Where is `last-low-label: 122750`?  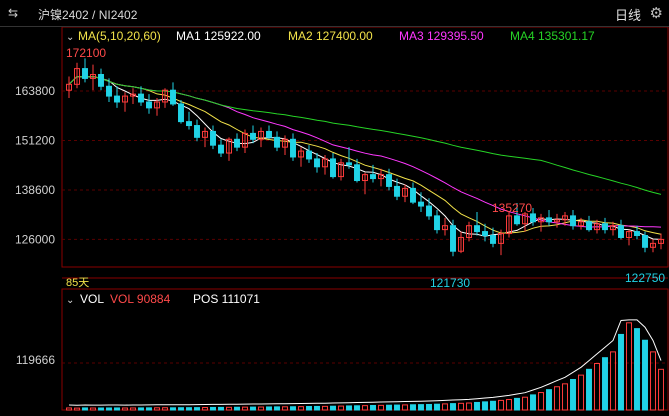 last-low-label: 122750 is located at coordinates (645, 278).